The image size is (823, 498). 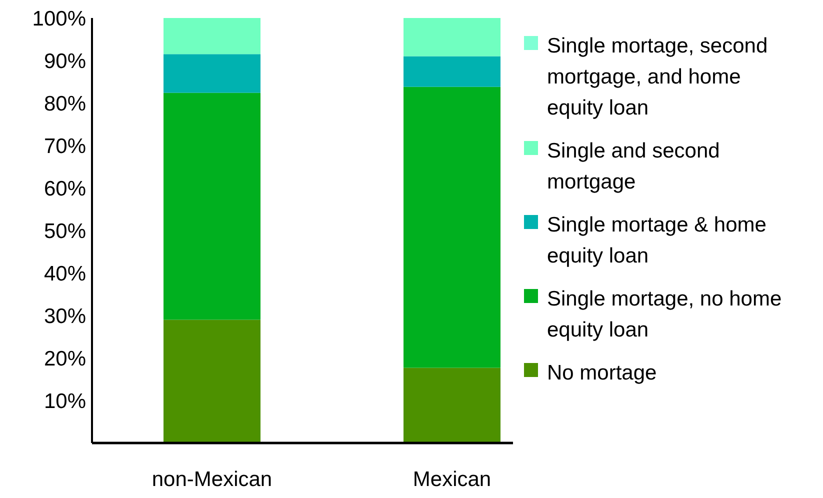 What do you see at coordinates (633, 166) in the screenshot?
I see `legend-label: Single and second mortgage` at bounding box center [633, 166].